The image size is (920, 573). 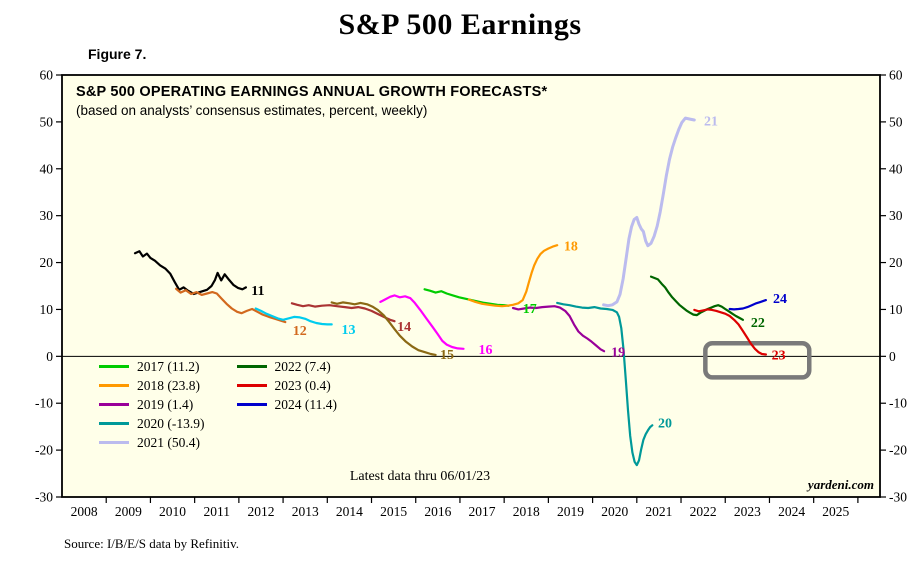 What do you see at coordinates (257, 291) in the screenshot?
I see `series-end-label-2011: 11` at bounding box center [257, 291].